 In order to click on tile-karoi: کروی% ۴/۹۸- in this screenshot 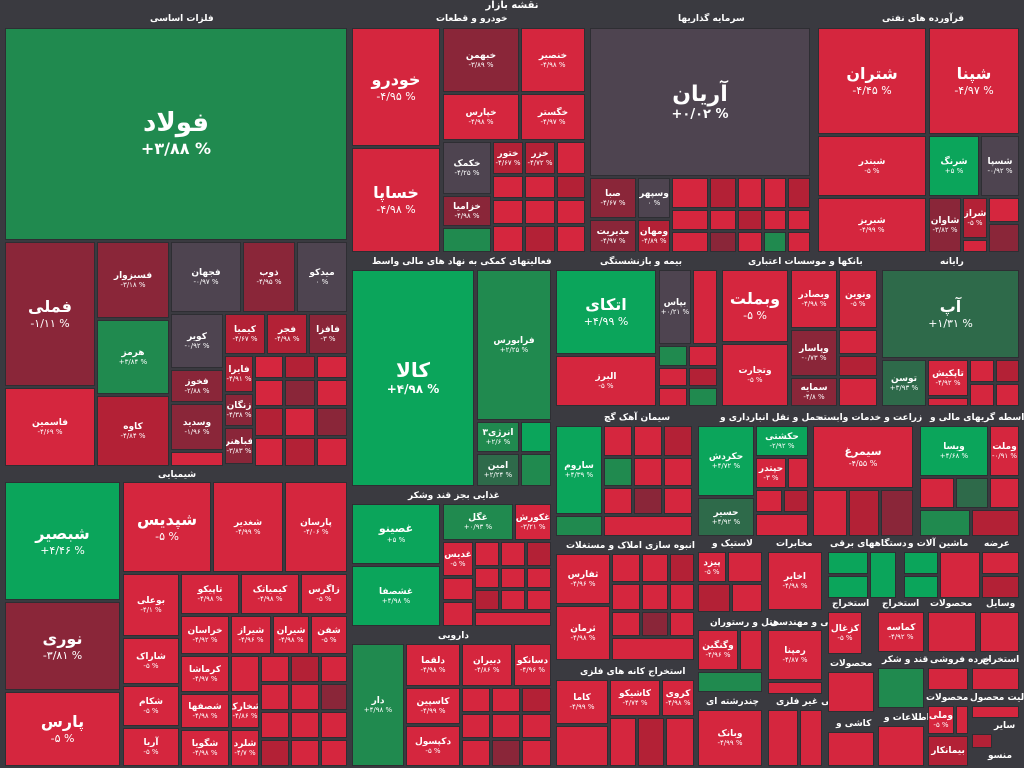, I will do `click(678, 698)`.